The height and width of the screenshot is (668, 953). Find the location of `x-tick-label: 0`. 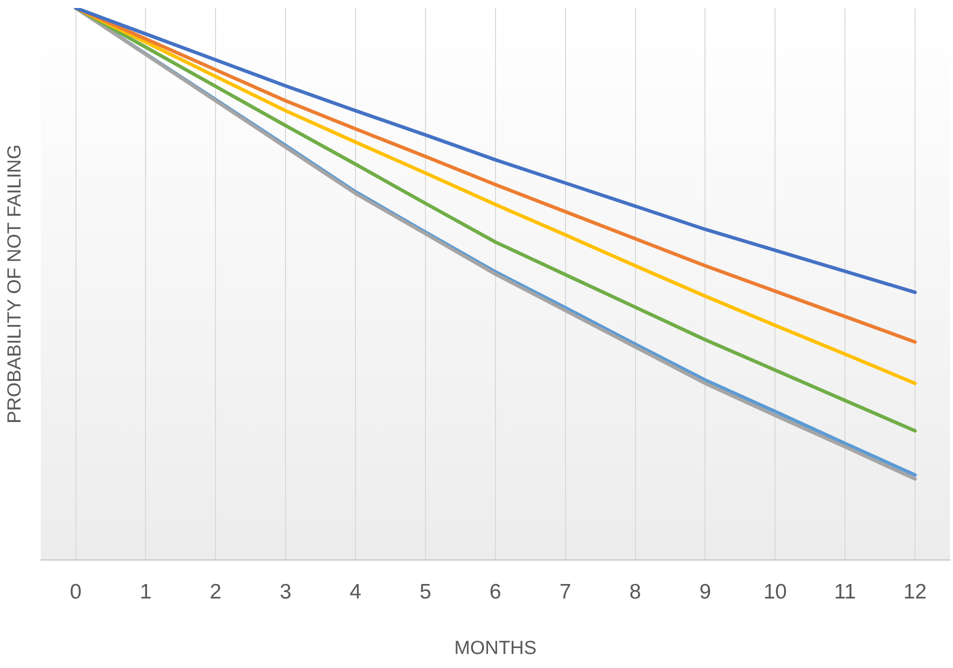

x-tick-label: 0 is located at coordinates (76, 592).